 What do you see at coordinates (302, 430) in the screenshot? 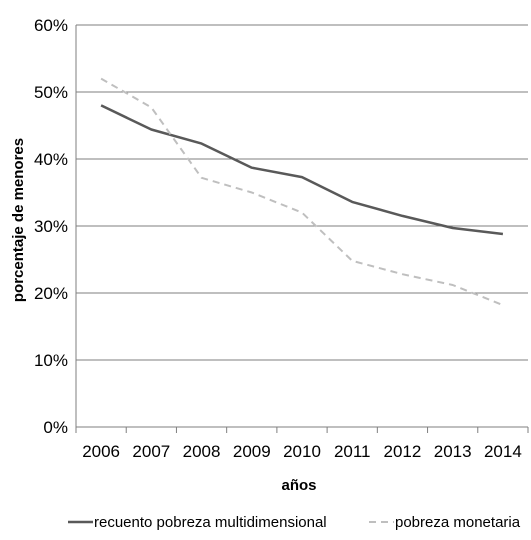
I see `x-axis-ticks` at bounding box center [302, 430].